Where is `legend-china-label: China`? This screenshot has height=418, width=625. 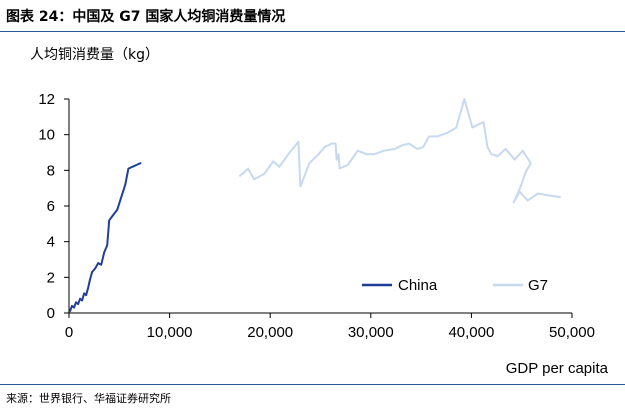 legend-china-label: China is located at coordinates (418, 285).